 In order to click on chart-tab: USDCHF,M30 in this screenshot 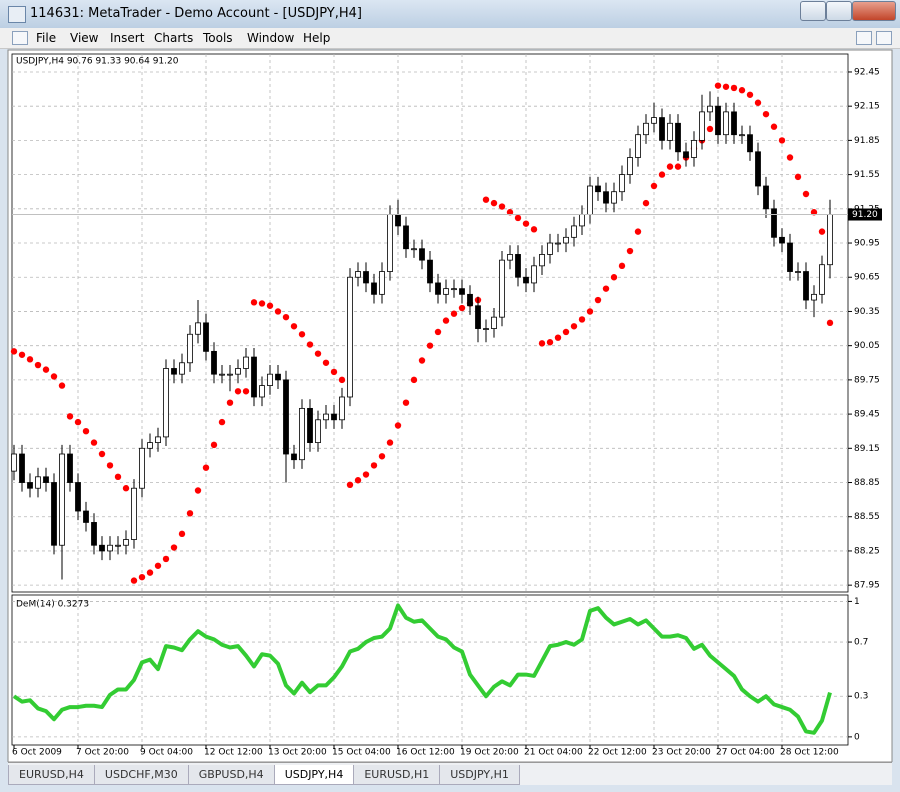, I will do `click(141, 775)`.